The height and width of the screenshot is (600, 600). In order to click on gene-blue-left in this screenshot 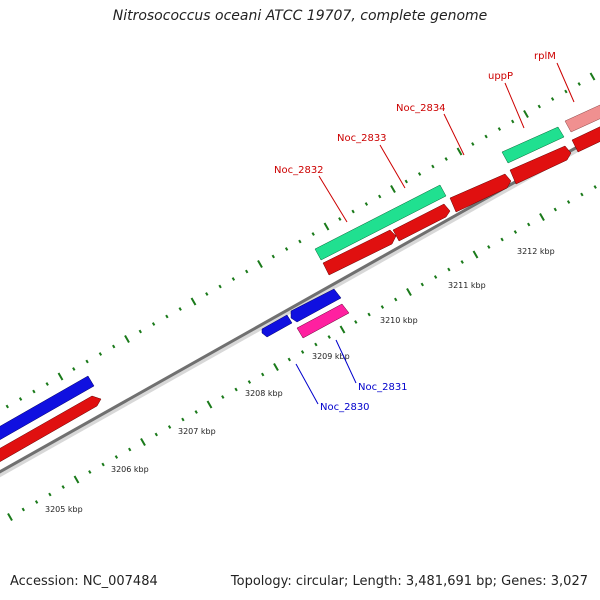, I will do `click(47, 408)`.